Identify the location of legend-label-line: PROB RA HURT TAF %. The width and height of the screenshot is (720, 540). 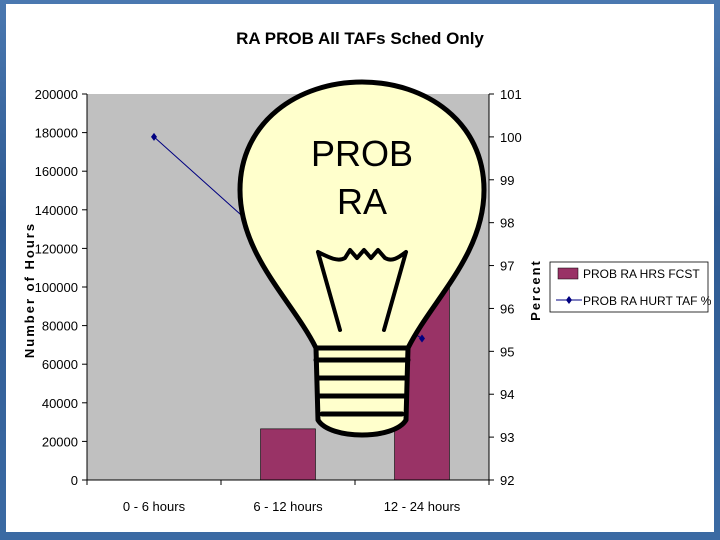
(647, 301).